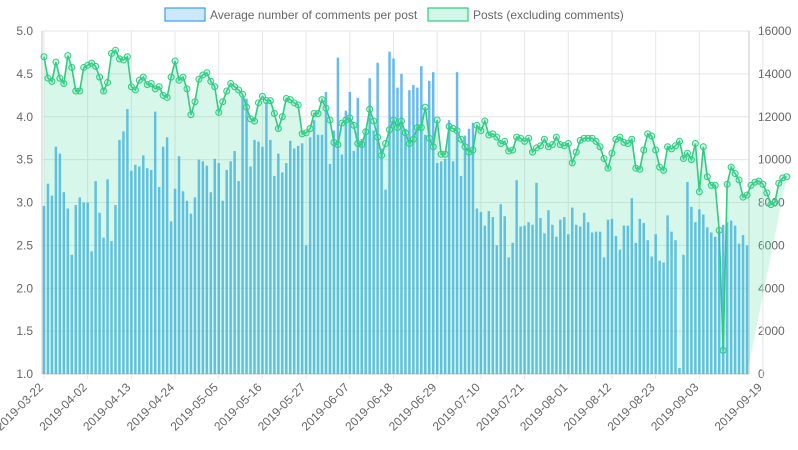 Image resolution: width=798 pixels, height=450 pixels. Describe the element at coordinates (24, 203) in the screenshot. I see `y-left-tick-label: 3.0` at that location.